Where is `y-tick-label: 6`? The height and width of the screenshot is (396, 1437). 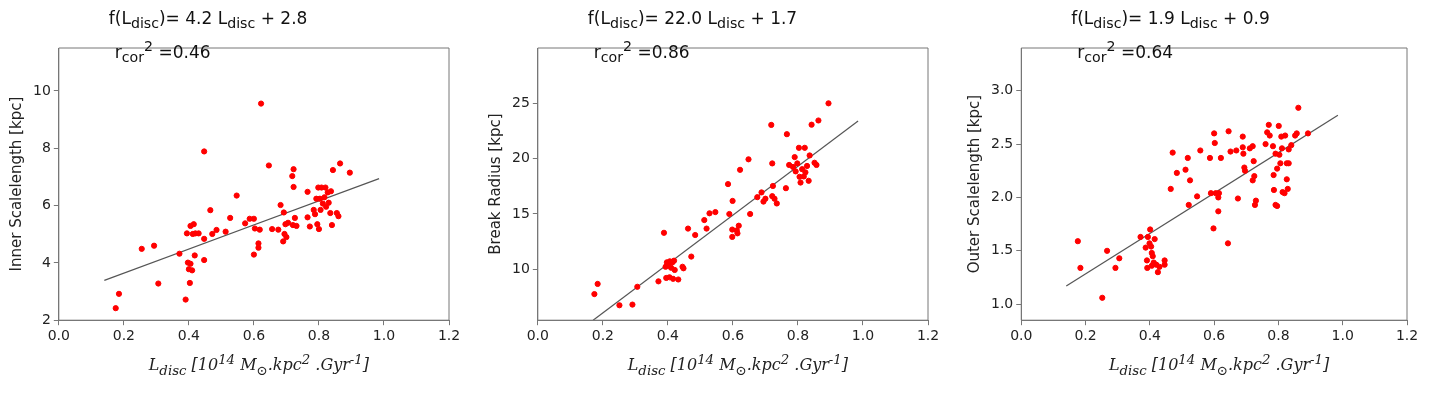
y-tick-label: 6 is located at coordinates (46, 204).